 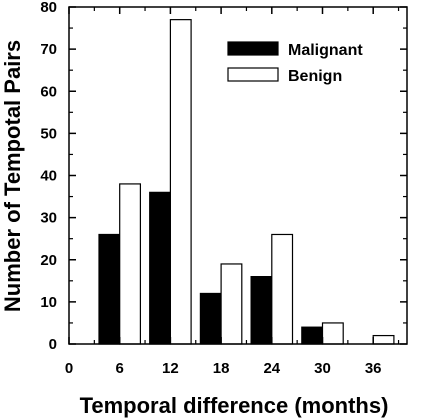 What do you see at coordinates (48, 133) in the screenshot?
I see `y-tick-label: 50` at bounding box center [48, 133].